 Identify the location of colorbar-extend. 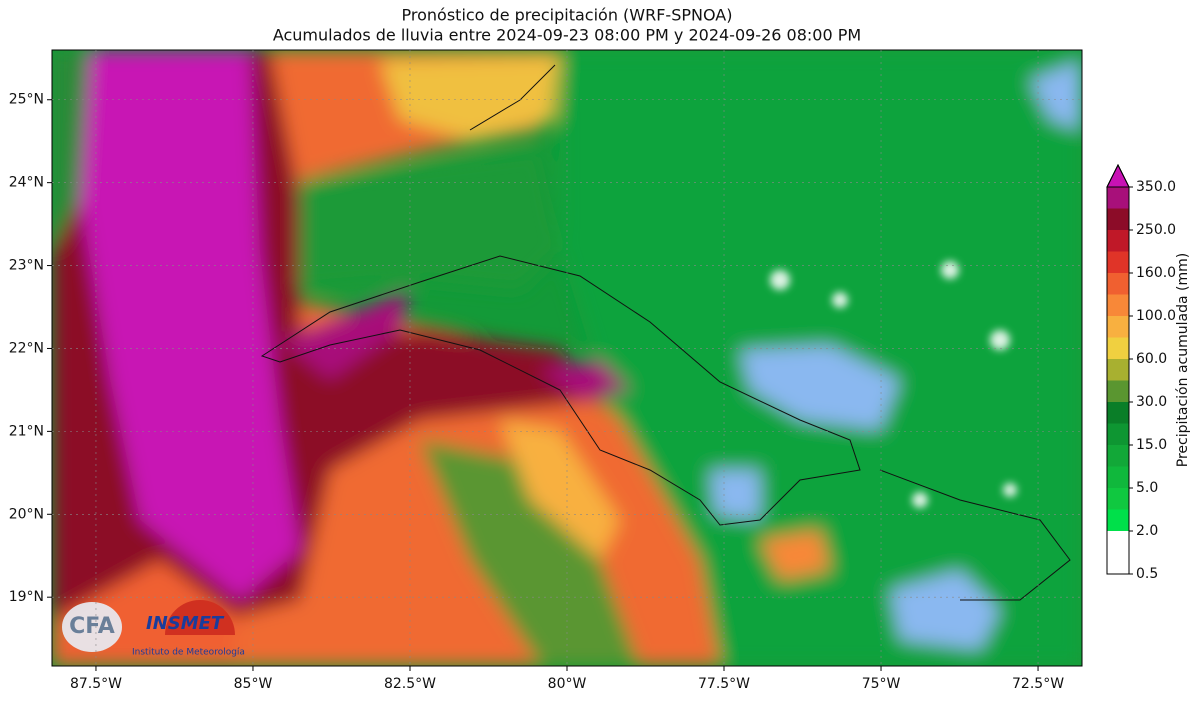
(1118, 175).